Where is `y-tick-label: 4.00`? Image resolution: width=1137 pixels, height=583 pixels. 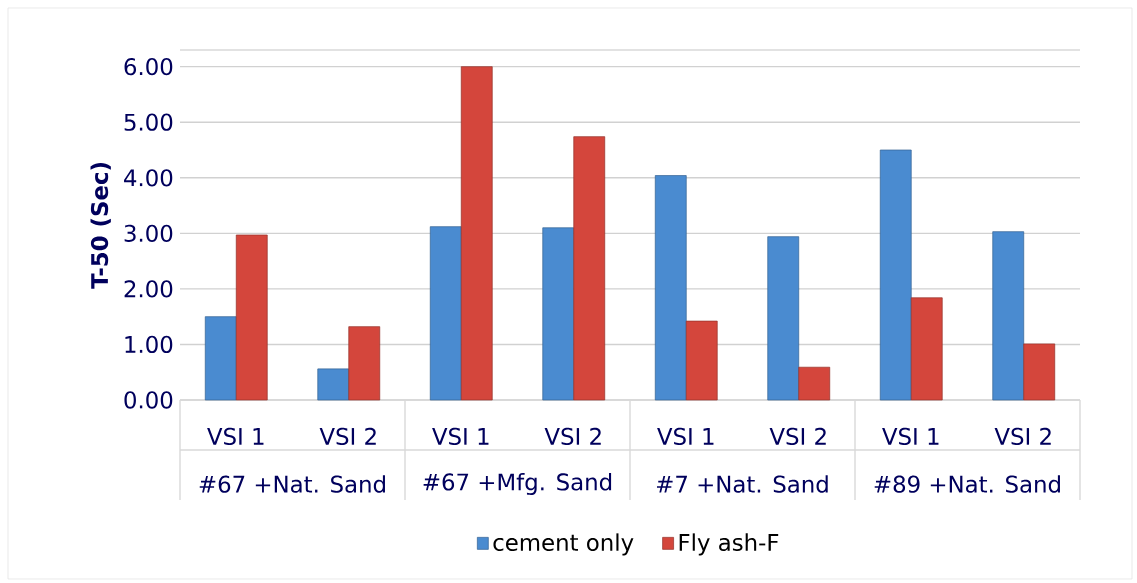
y-tick-label: 4.00 is located at coordinates (148, 178).